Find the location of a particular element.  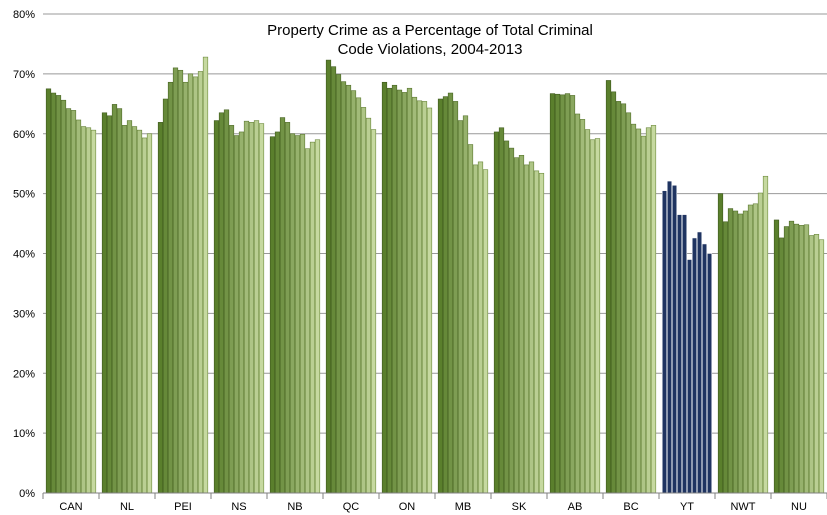

bar-on-2008 is located at coordinates (404, 293).